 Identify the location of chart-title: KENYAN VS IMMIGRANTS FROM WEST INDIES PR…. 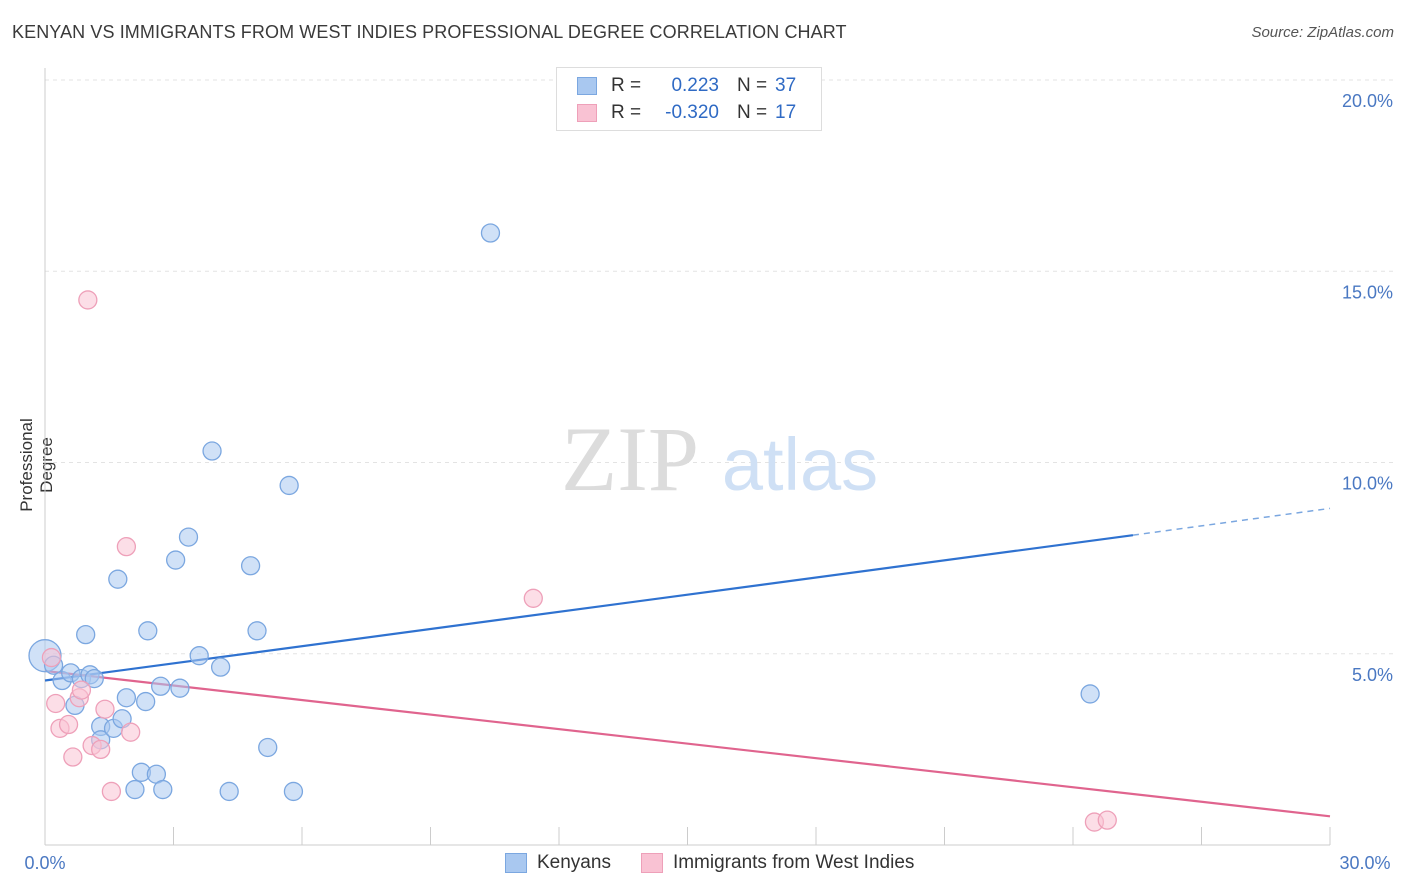
(429, 32).